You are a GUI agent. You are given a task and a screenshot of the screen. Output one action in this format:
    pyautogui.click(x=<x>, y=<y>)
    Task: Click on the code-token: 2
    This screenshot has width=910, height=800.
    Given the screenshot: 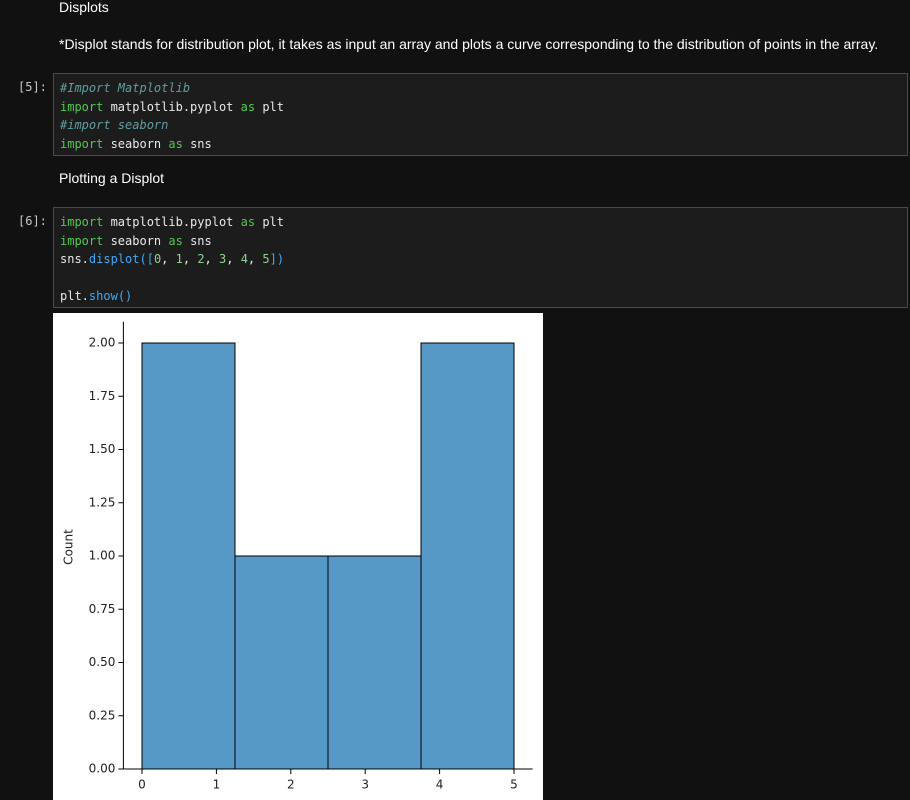 What is the action you would take?
    pyautogui.click(x=201, y=259)
    